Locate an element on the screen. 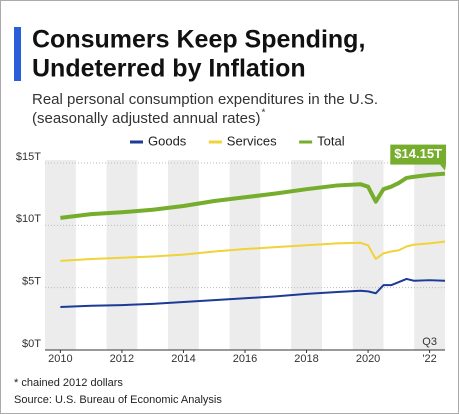 The height and width of the screenshot is (414, 459). value-label: $14.15T is located at coordinates (418, 153).